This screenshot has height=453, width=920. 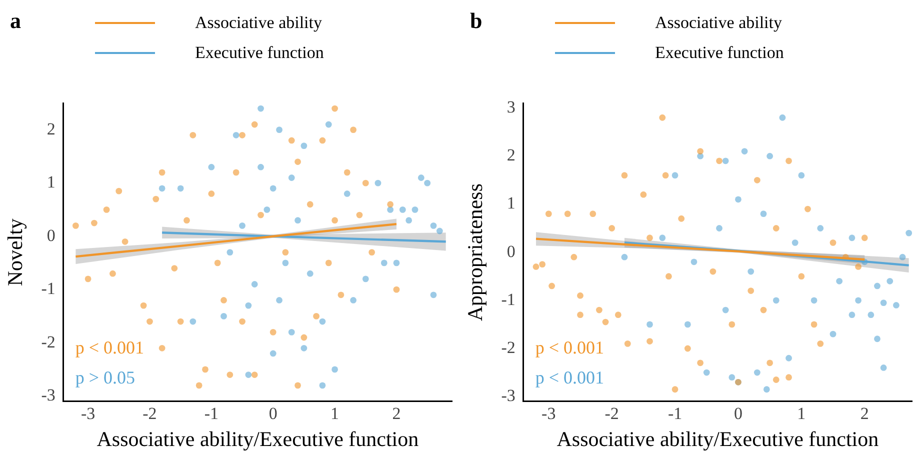 What do you see at coordinates (511, 155) in the screenshot?
I see `y-tick-label: 2` at bounding box center [511, 155].